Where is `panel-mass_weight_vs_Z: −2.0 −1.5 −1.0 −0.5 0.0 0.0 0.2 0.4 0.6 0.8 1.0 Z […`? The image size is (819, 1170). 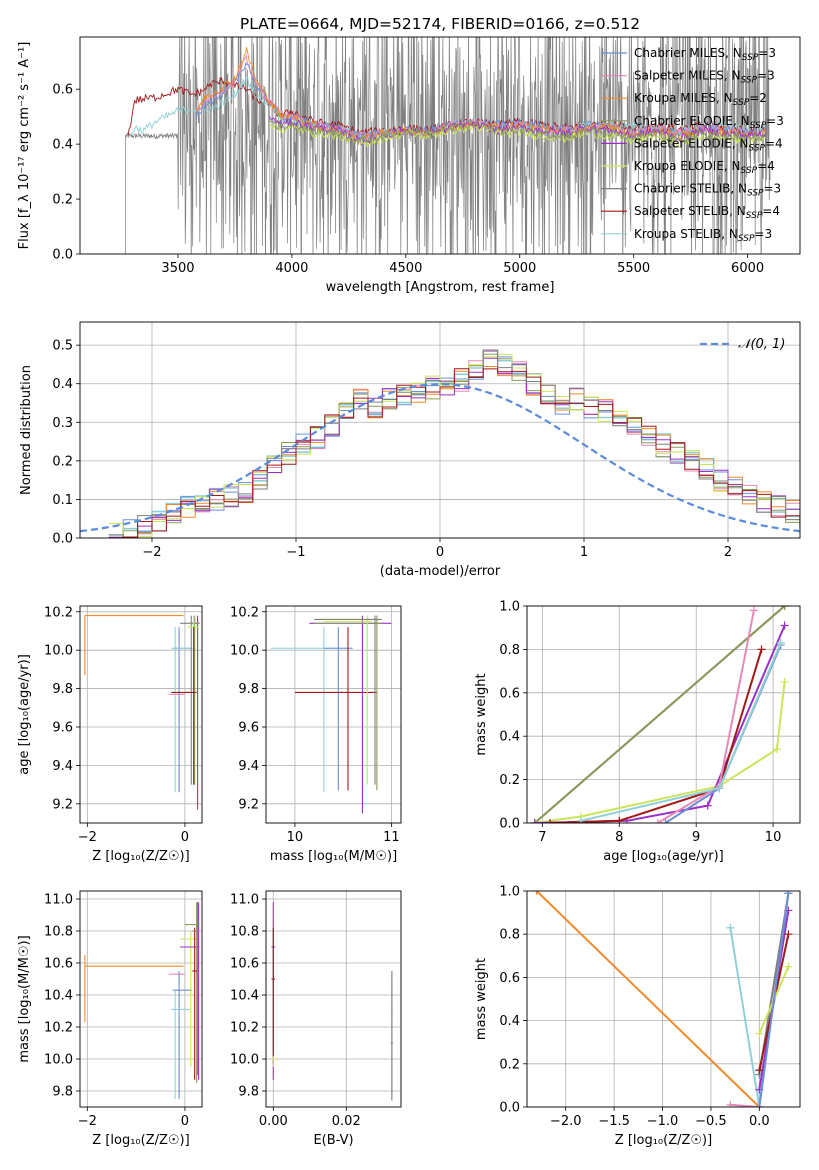
panel-mass_weight_vs_Z: −2.0 −1.5 −1.0 −0.5 0.0 0.0 0.2 0.4 0.6 0.8 1.0 Z [… is located at coordinates (637, 1016).